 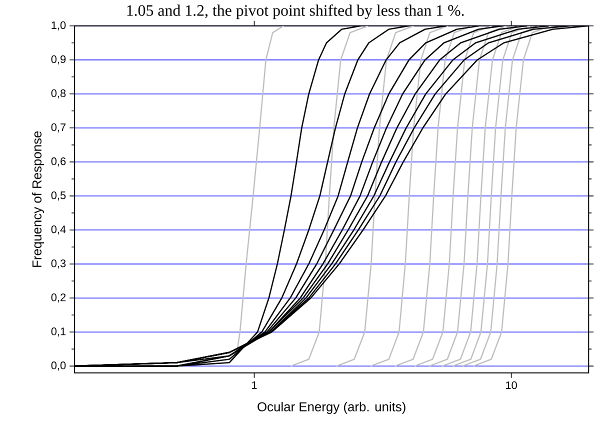 I want to click on y-tick-label: 0,9, so click(x=58, y=60).